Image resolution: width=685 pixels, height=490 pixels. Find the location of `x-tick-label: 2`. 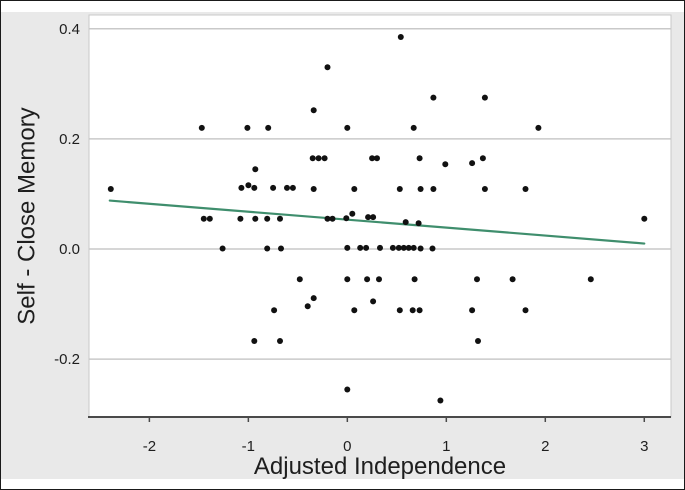

x-tick-label: 2 is located at coordinates (545, 446).